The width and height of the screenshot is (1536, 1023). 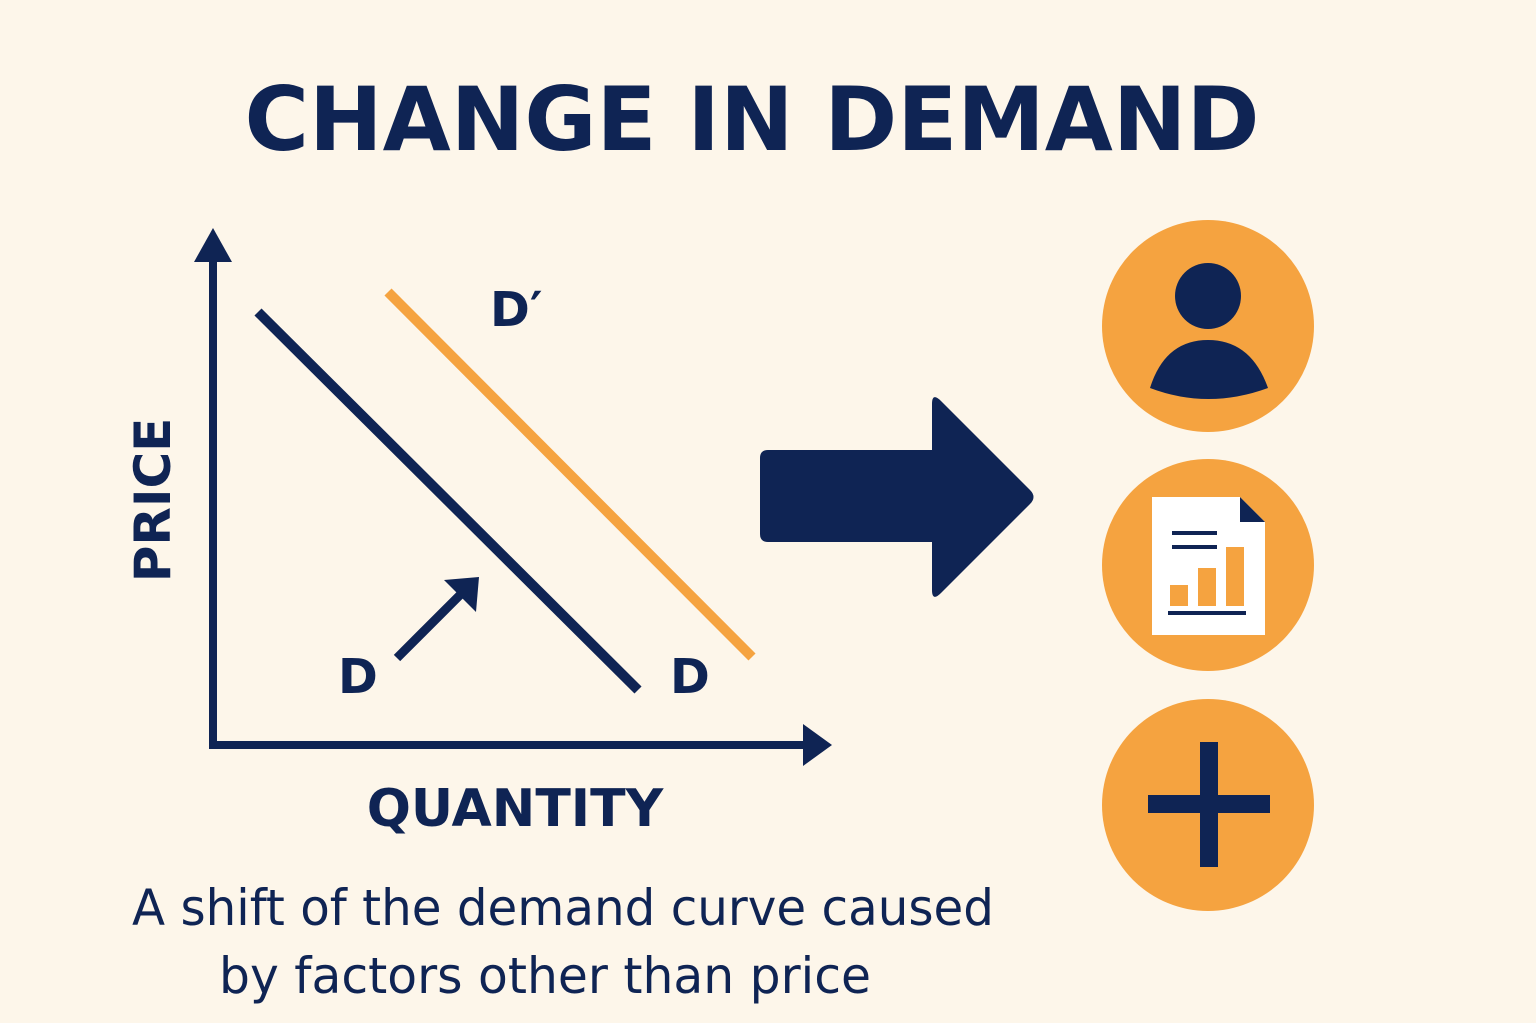 I want to click on curve-label: D′, so click(x=516, y=310).